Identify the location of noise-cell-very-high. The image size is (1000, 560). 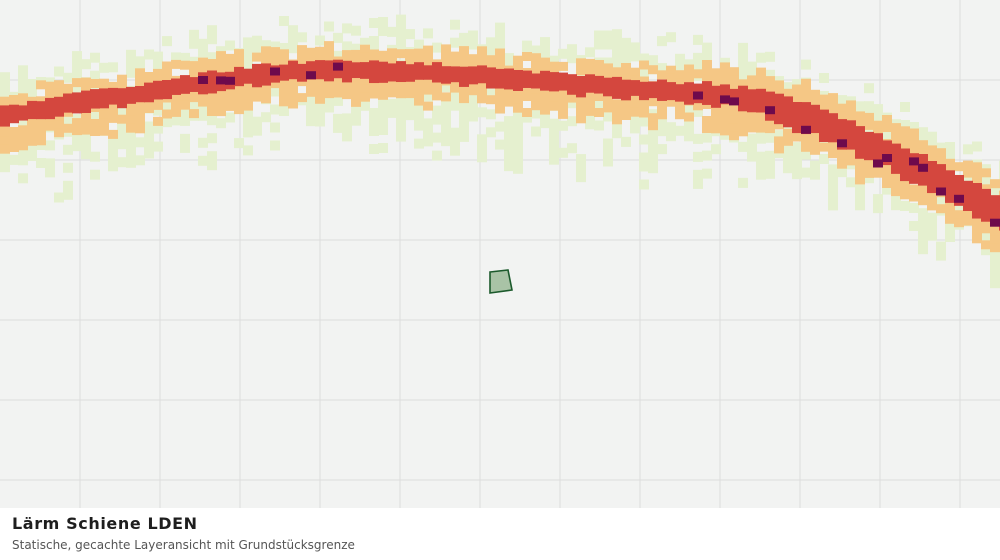
(725, 99).